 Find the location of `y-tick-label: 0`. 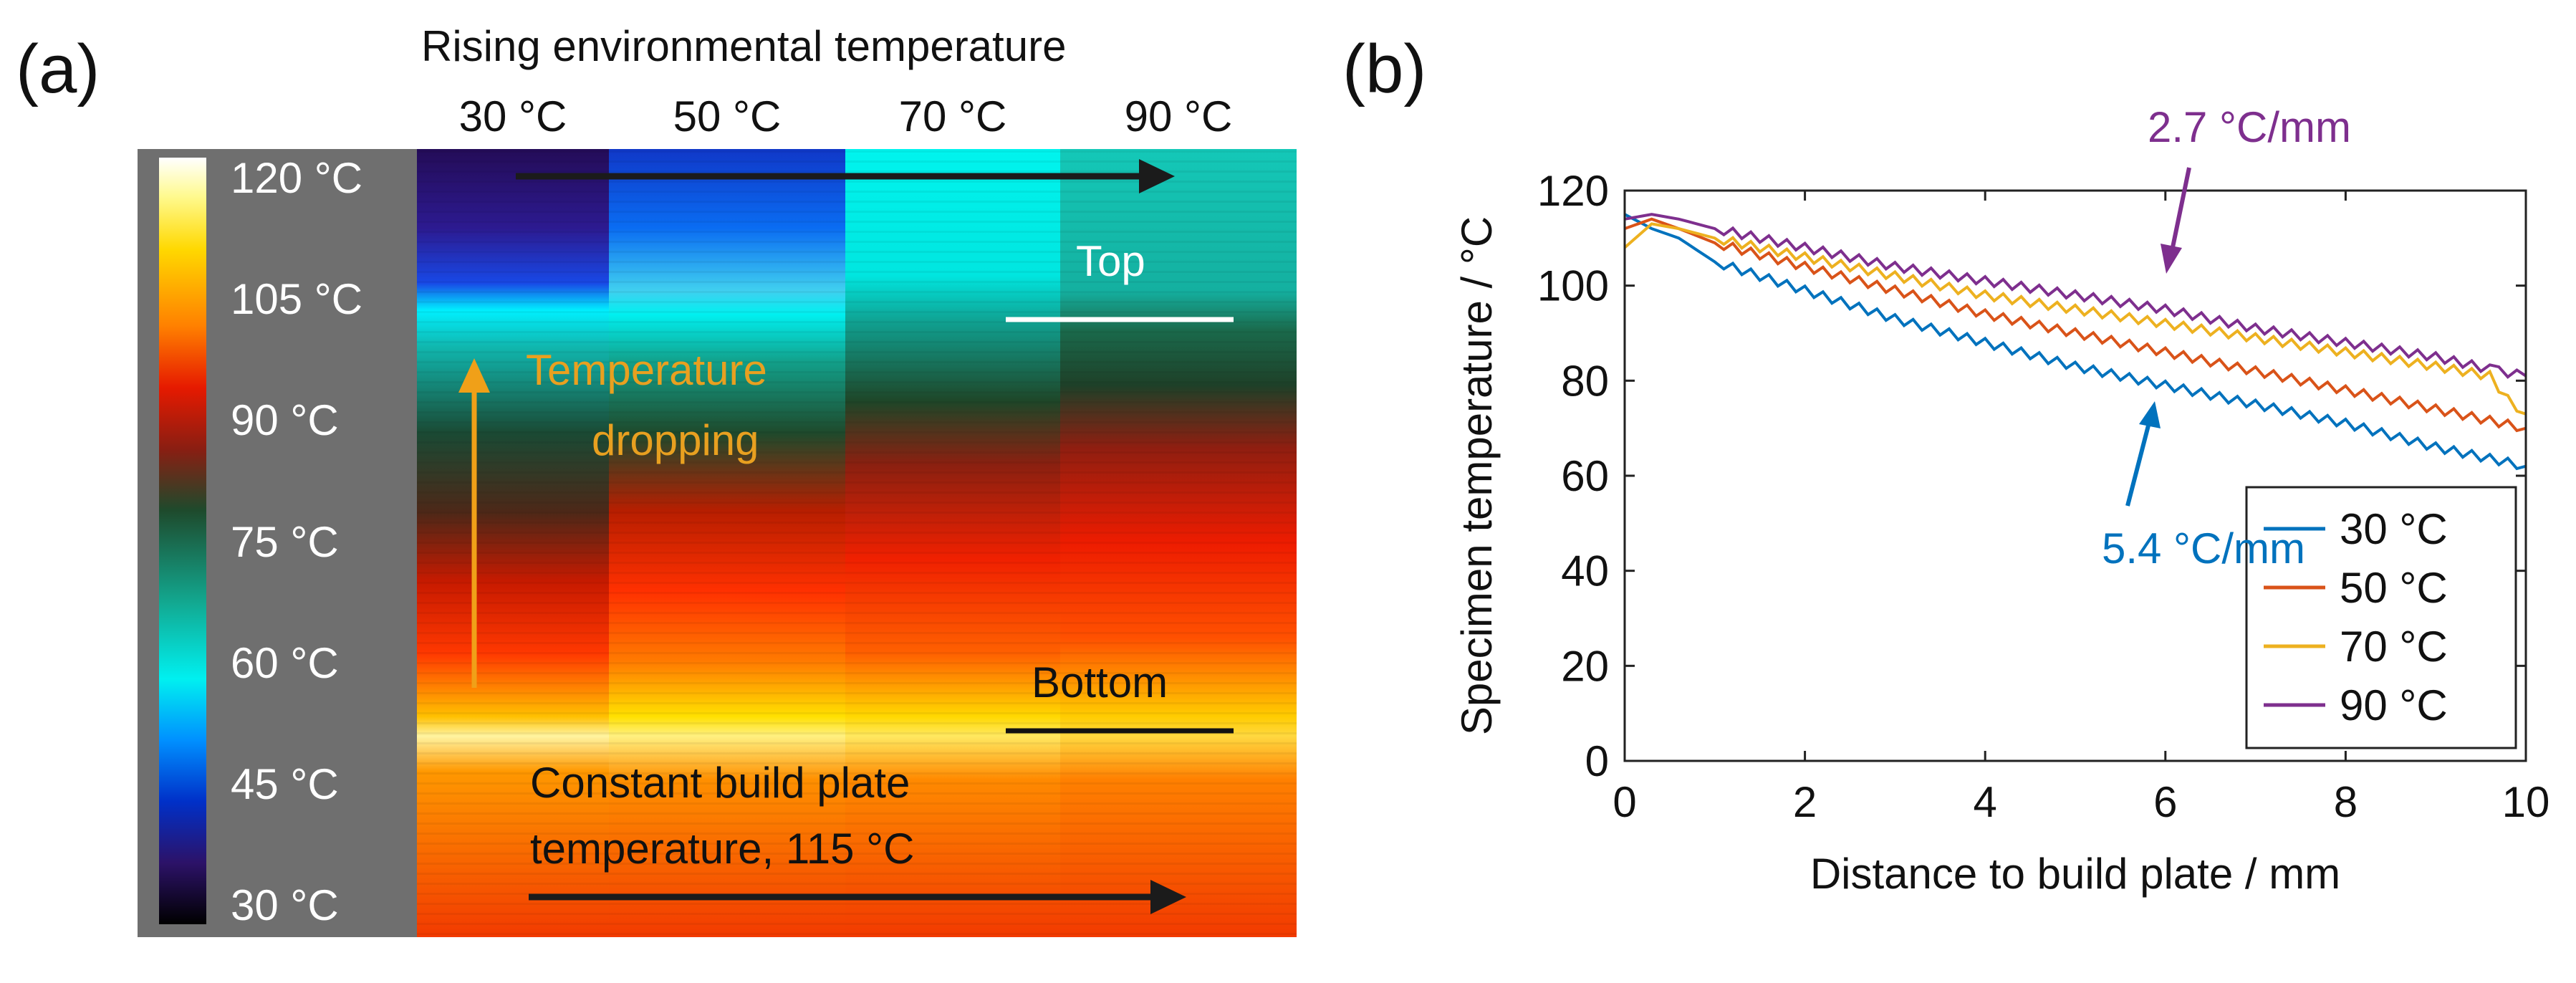

y-tick-label: 0 is located at coordinates (1597, 761).